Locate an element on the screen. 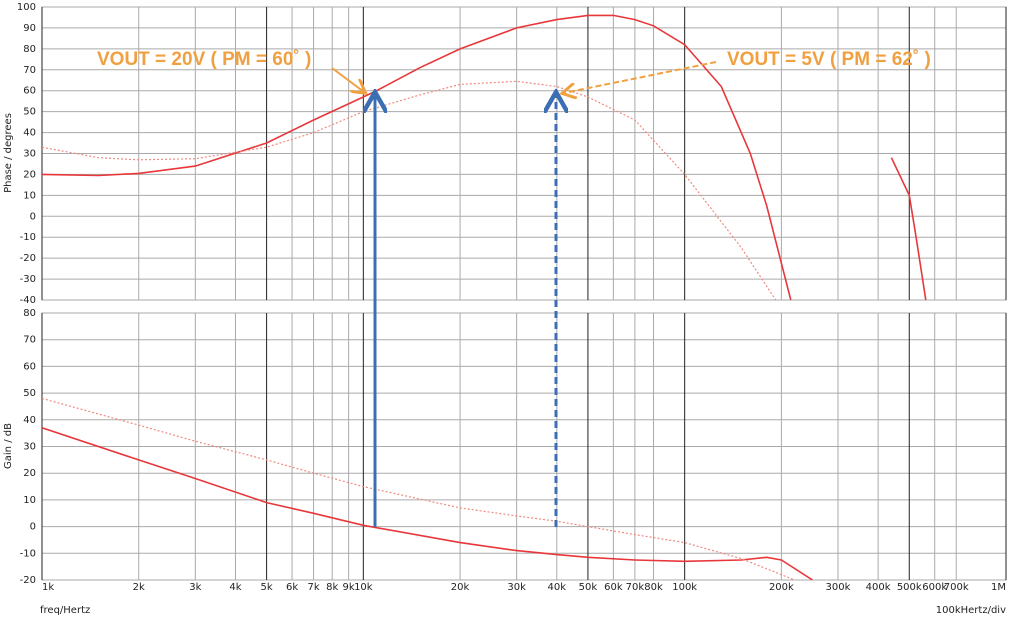  x-tick-label: 300k is located at coordinates (838, 587).